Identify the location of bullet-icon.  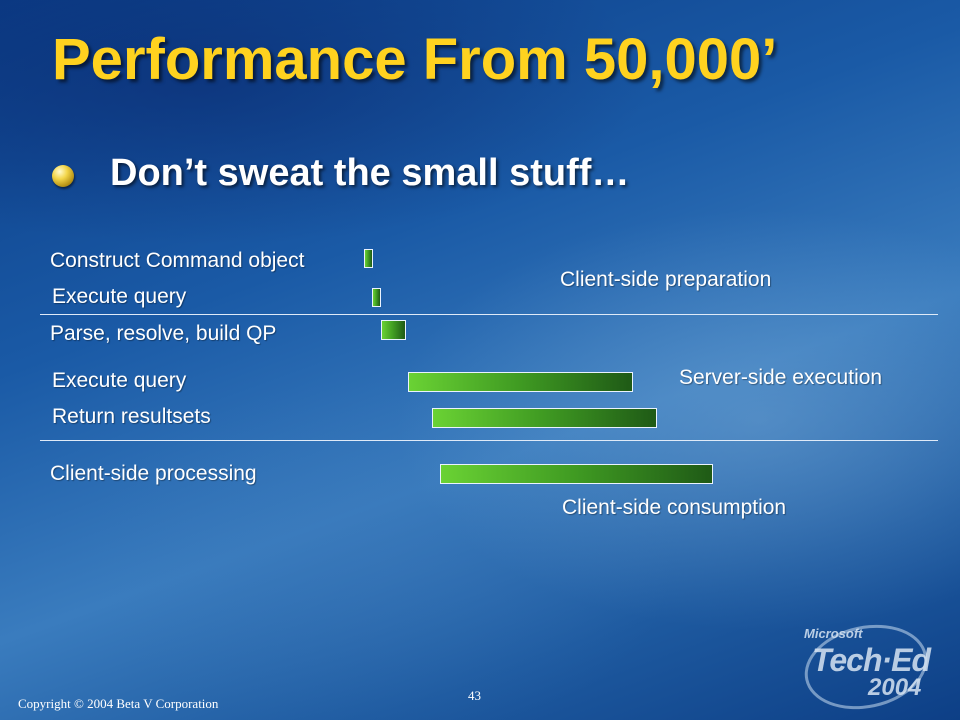
(63, 176).